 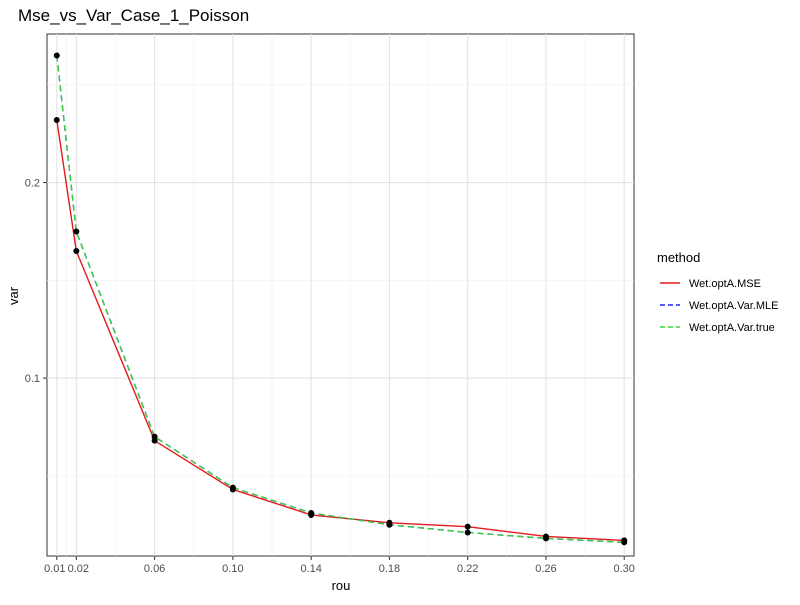 I want to click on x-tick-label: 0.10, so click(x=232, y=569).